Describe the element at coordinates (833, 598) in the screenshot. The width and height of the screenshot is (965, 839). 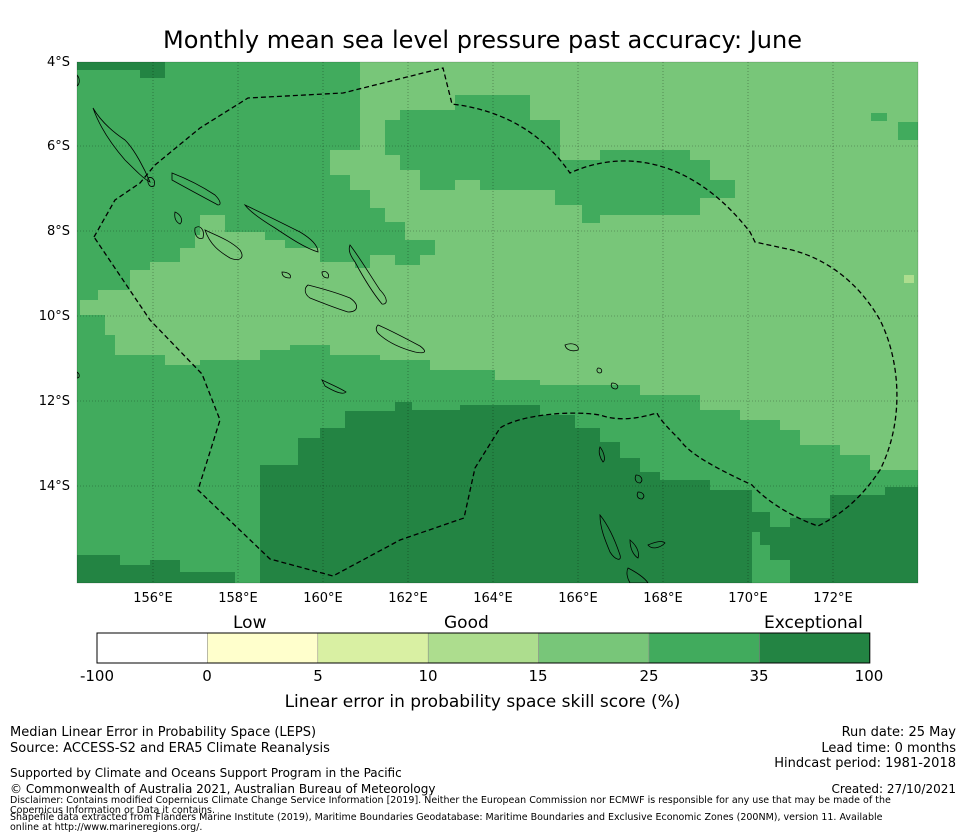
I see `lon-label: 172°E` at that location.